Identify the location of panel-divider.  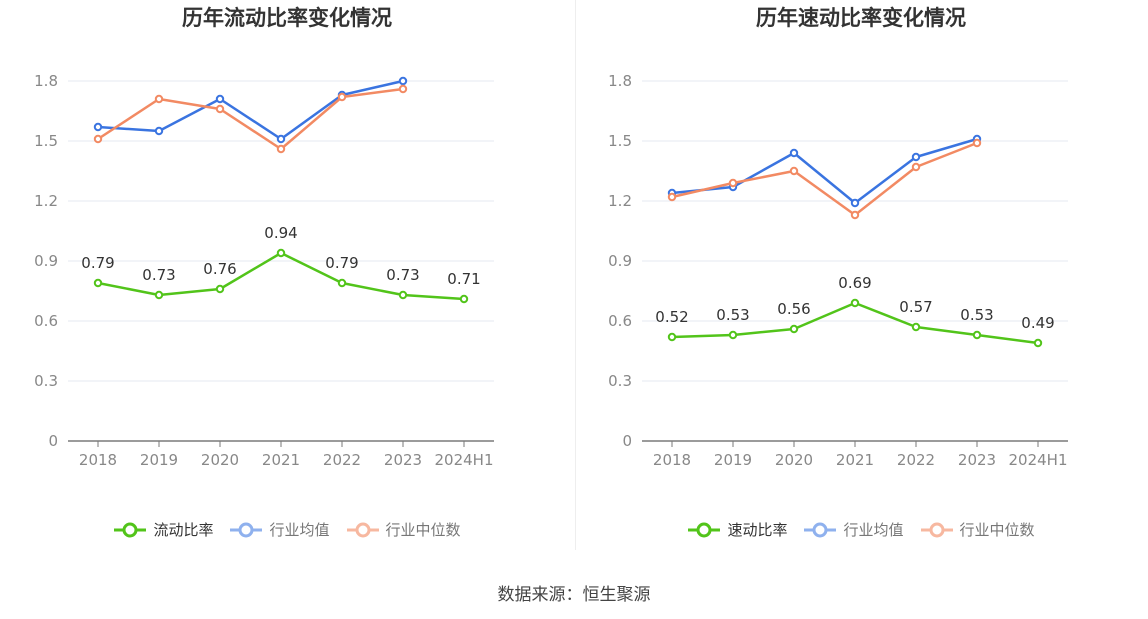
(575, 275).